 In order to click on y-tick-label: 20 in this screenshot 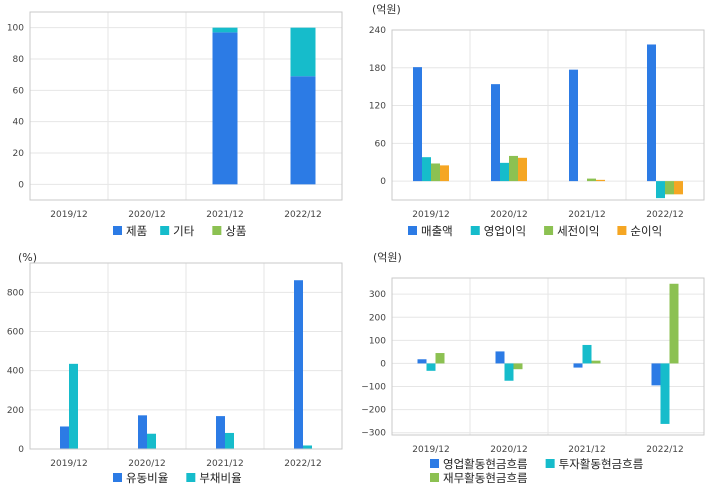, I will do `click(19, 154)`.